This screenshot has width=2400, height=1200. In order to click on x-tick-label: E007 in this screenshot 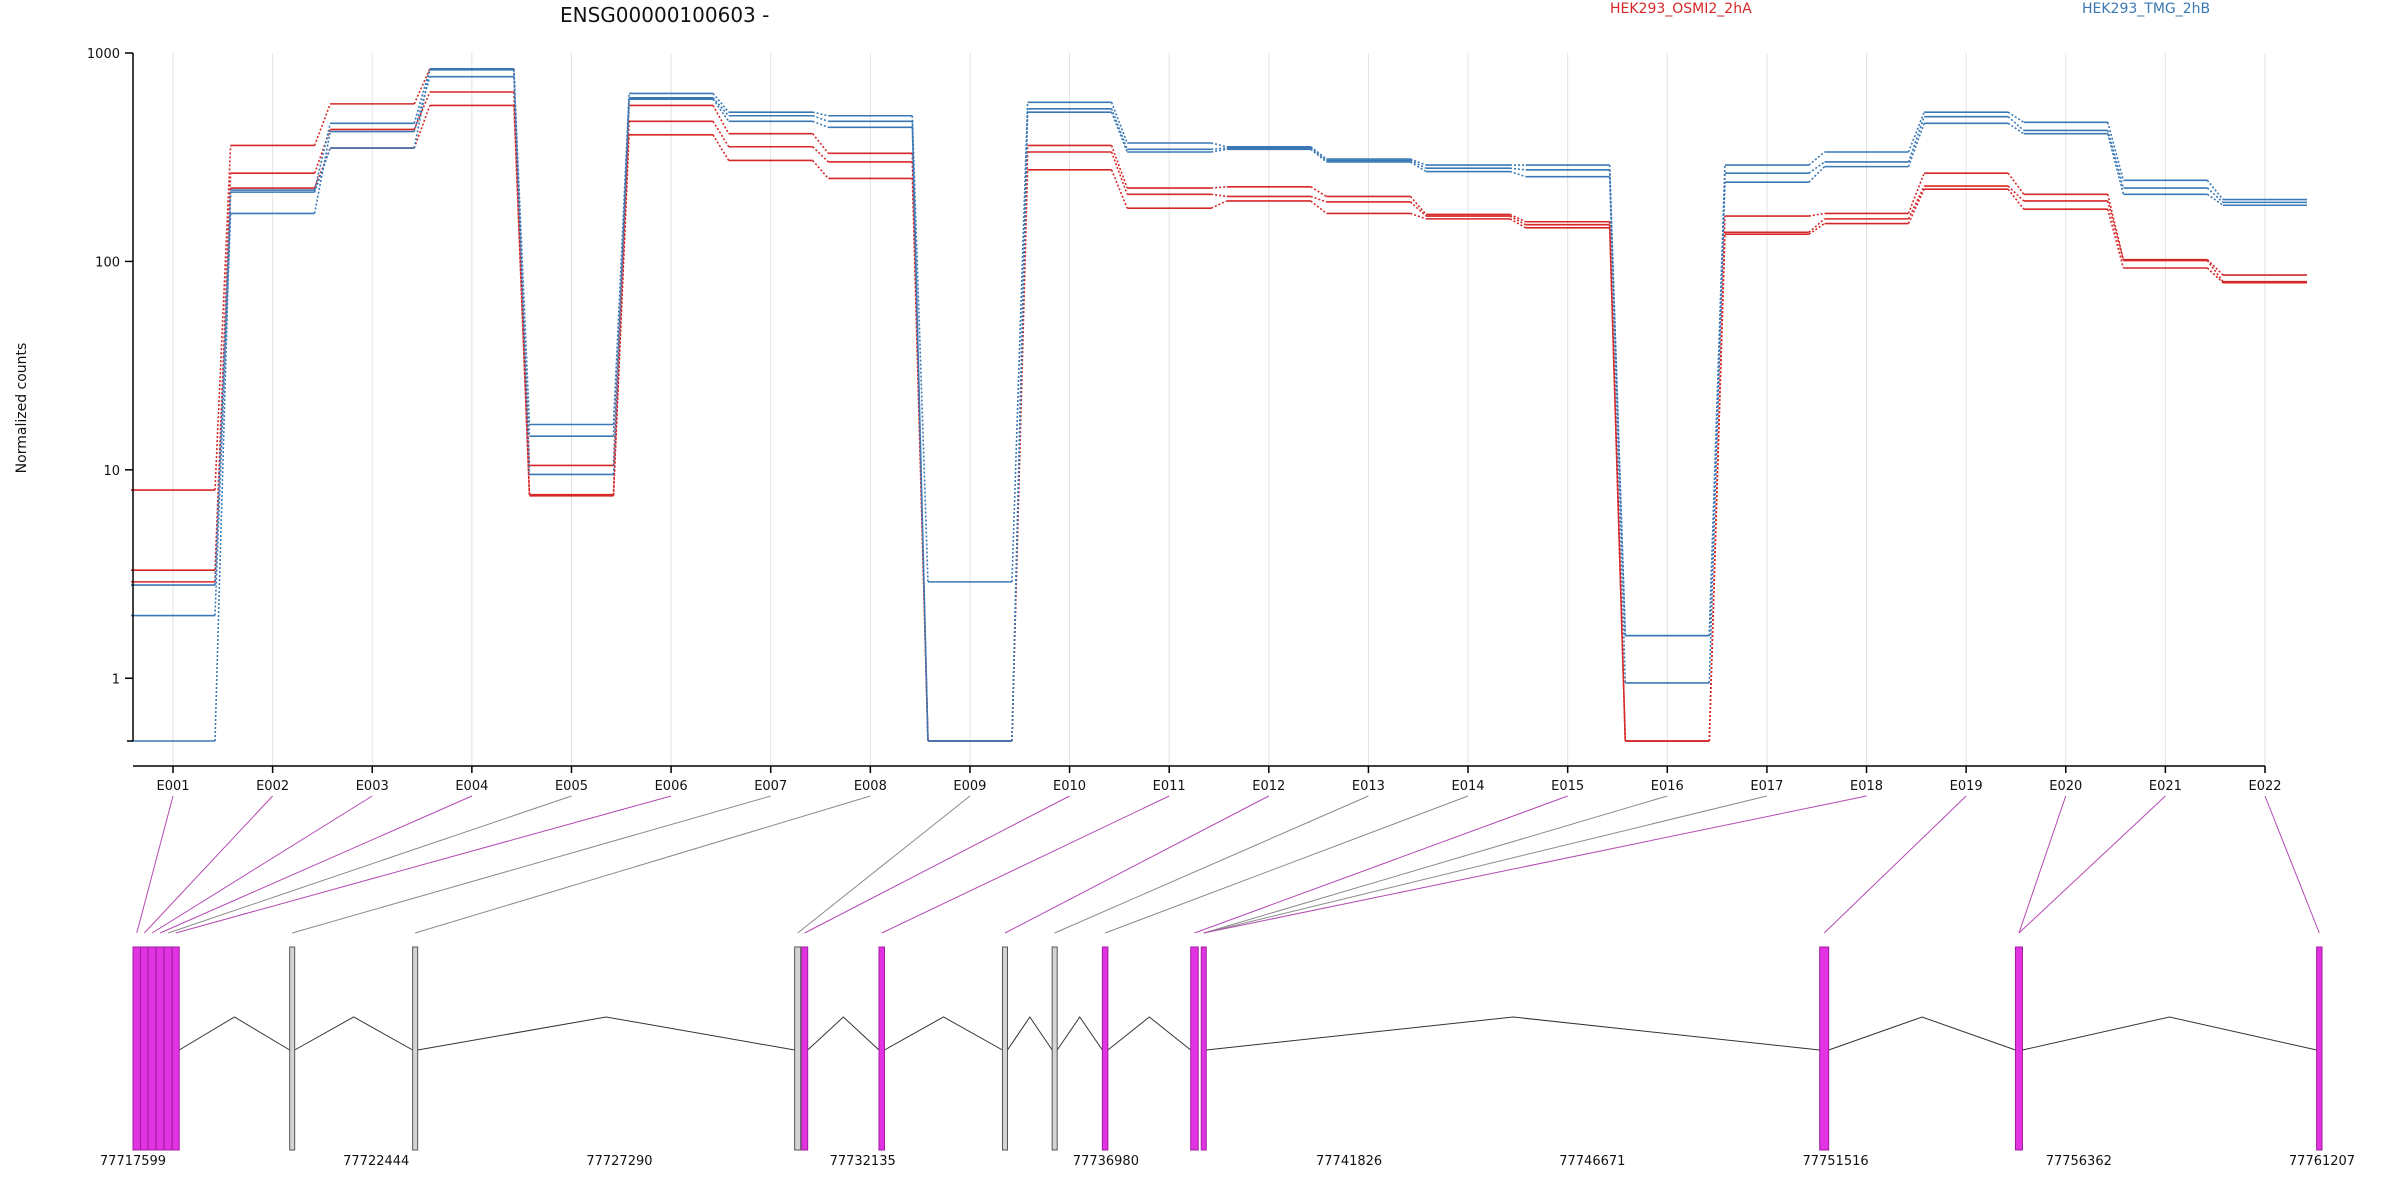, I will do `click(770, 786)`.